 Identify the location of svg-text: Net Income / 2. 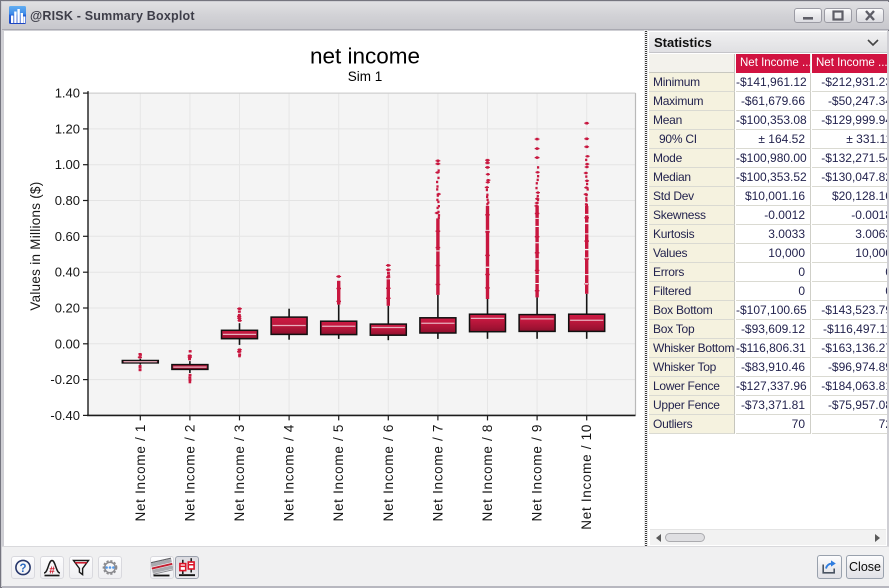
(189, 473).